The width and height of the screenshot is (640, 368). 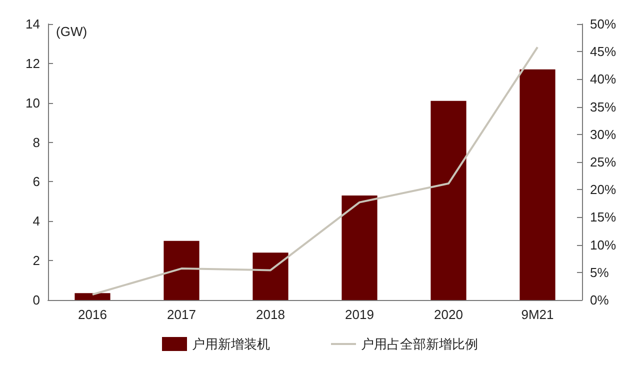 I want to click on y-tick-label: 4, so click(x=36, y=221).